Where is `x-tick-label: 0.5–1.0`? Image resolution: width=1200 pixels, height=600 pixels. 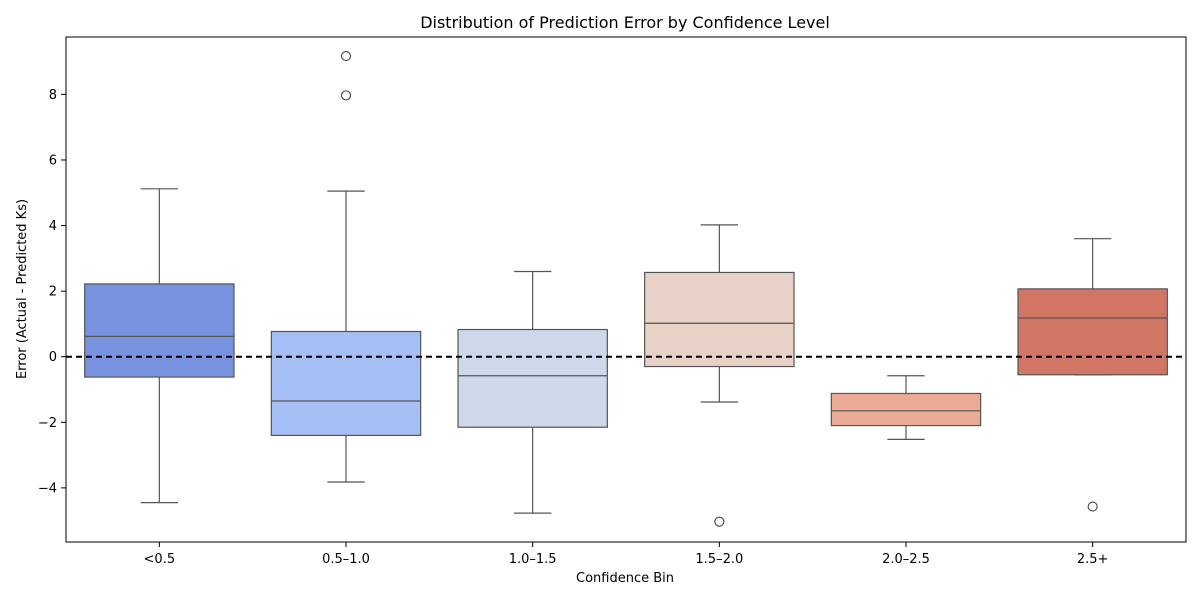 x-tick-label: 0.5–1.0 is located at coordinates (346, 559).